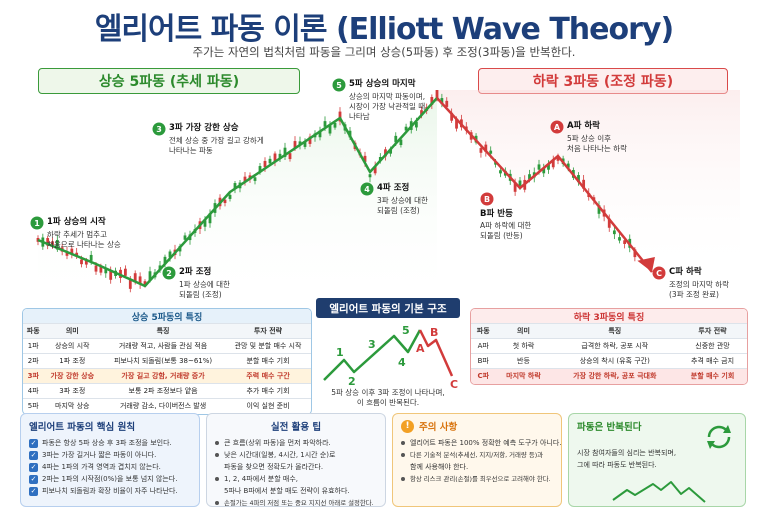 Image resolution: width=768 pixels, height=512 pixels. What do you see at coordinates (191, 151) in the screenshot?
I see `wave-3-desc2: 나타나는 파동` at bounding box center [191, 151].